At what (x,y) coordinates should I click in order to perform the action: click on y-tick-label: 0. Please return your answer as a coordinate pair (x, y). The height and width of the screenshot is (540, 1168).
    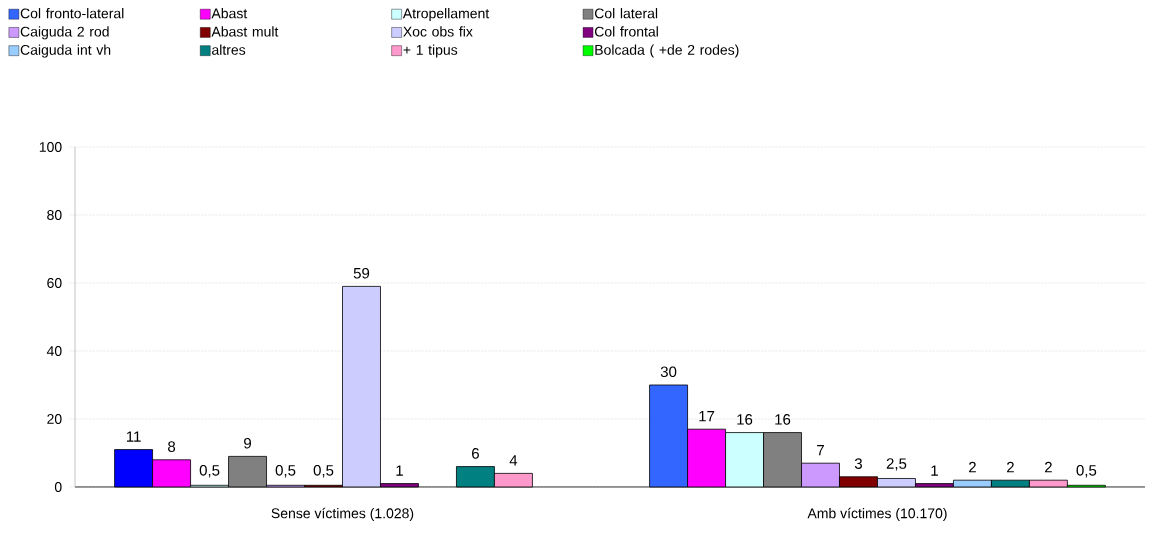
    Looking at the image, I should click on (58, 487).